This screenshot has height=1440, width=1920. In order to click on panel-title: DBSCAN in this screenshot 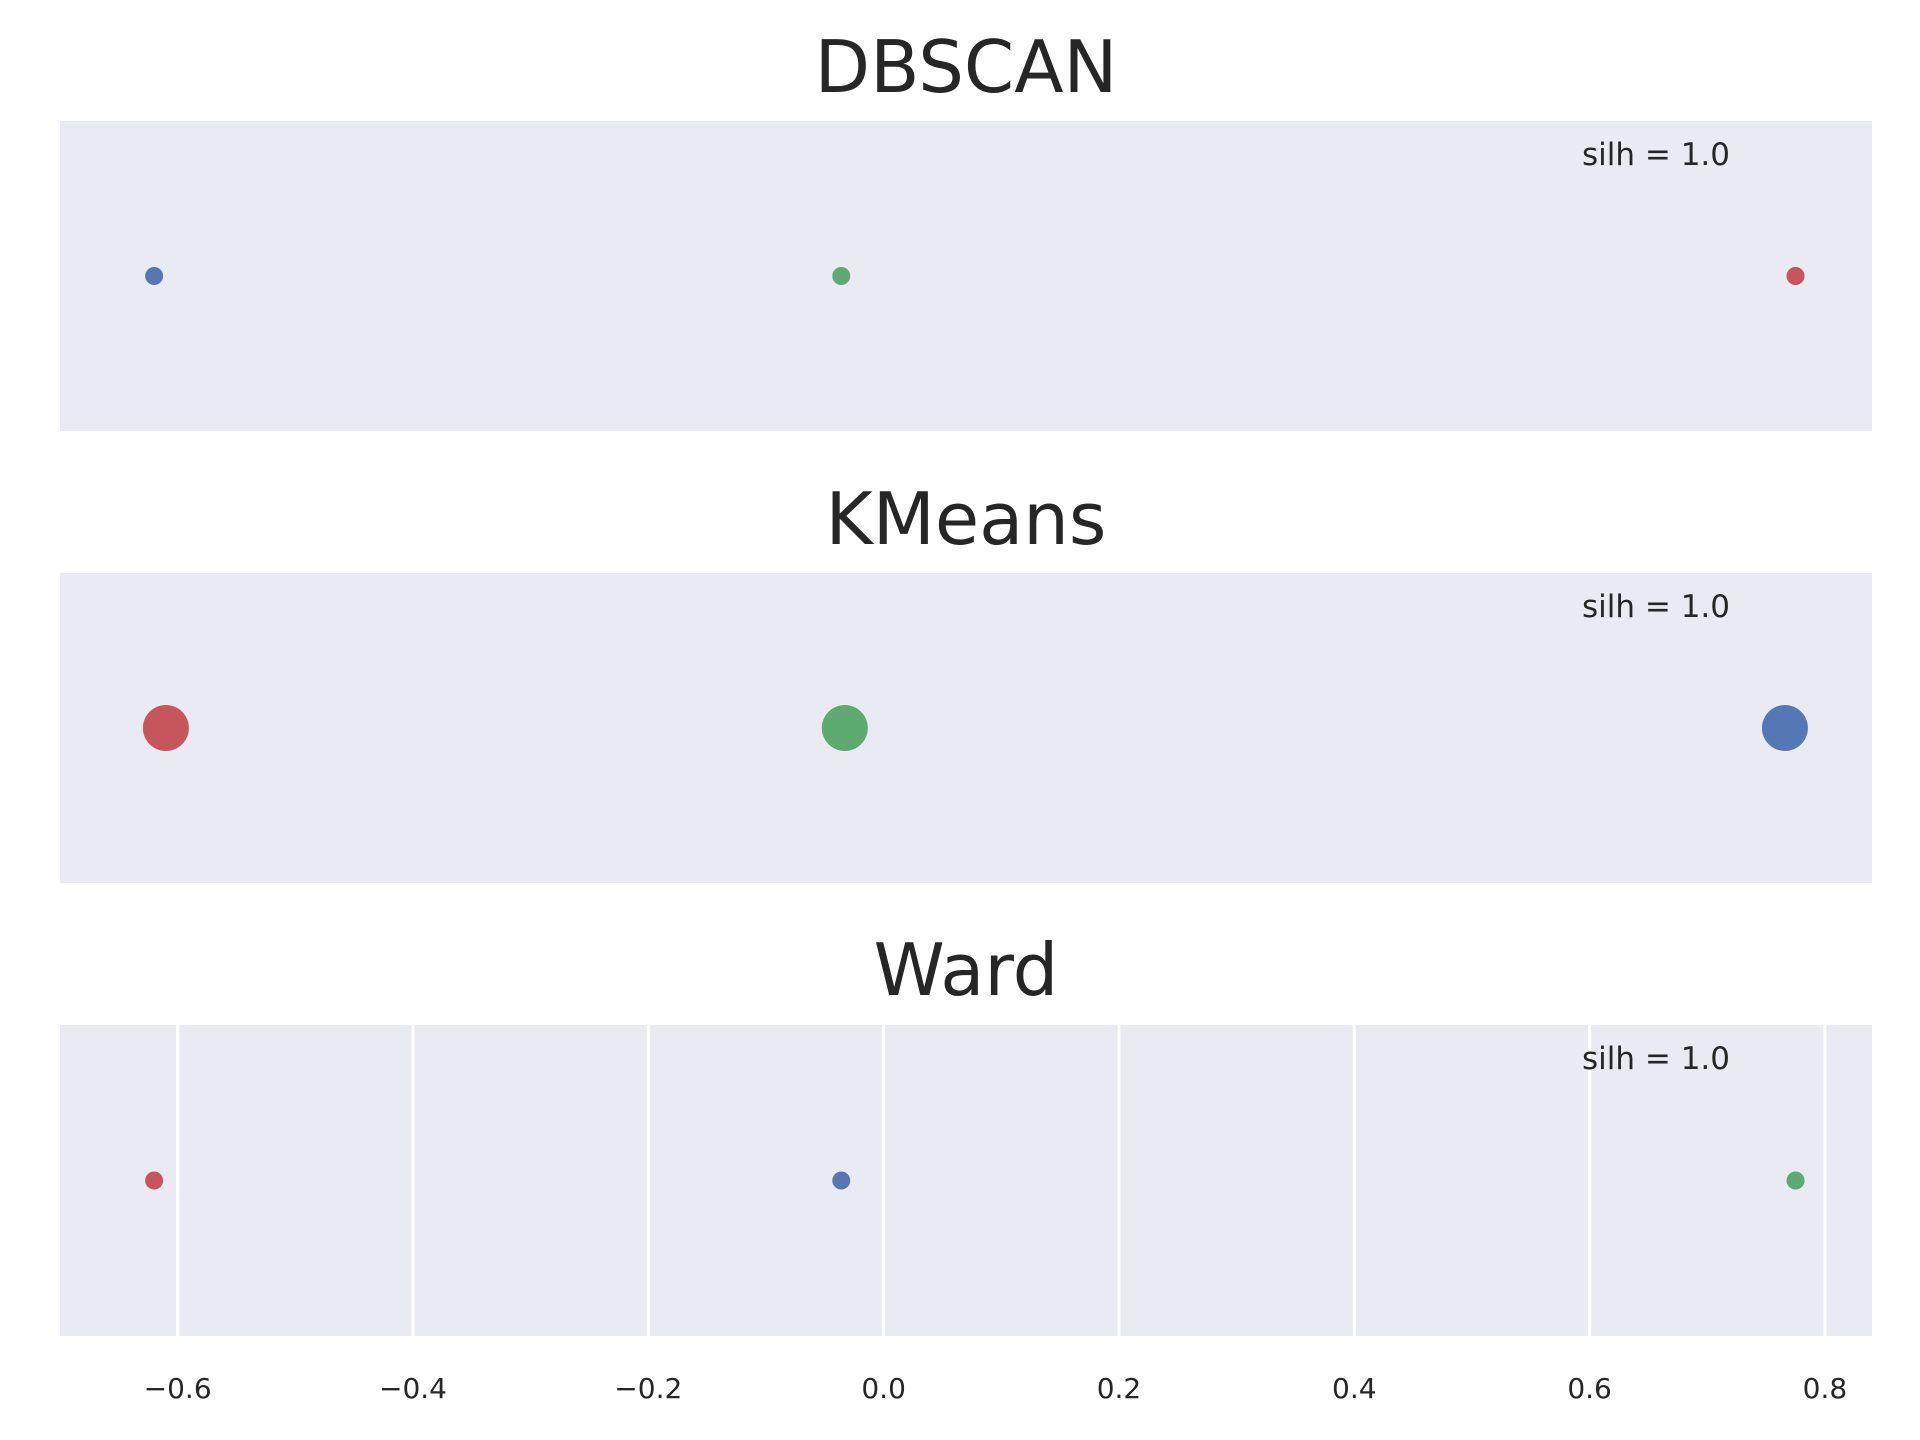, I will do `click(966, 67)`.